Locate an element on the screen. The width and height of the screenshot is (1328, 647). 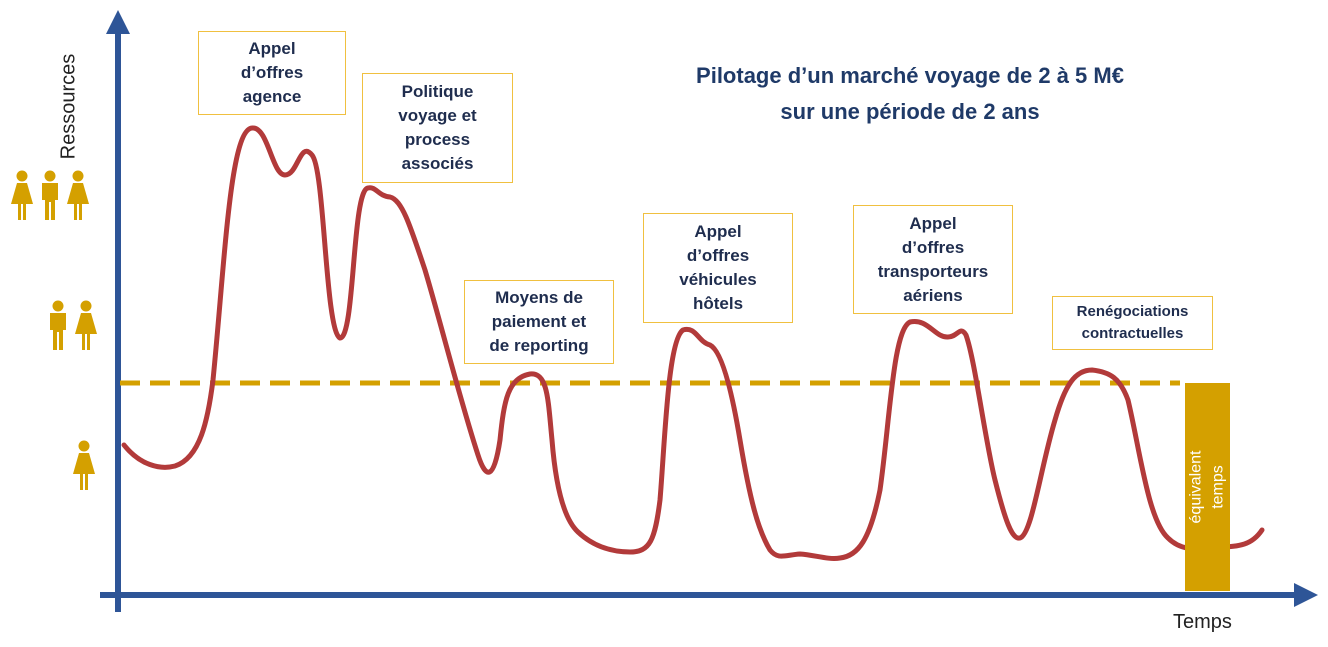
phase-box-appel-offres-vehicules: Appel d’offres véhicules hôtels is located at coordinates (718, 268).